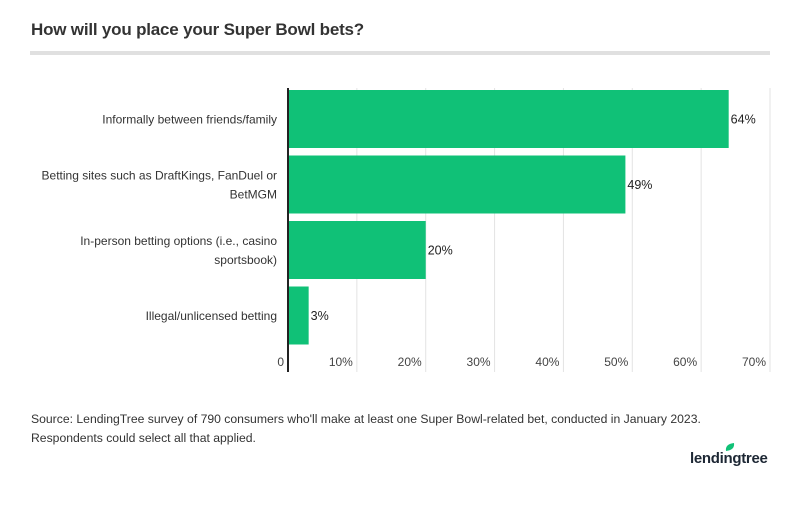  I want to click on category-label: In-person betting options (i.e., casino, so click(178, 241).